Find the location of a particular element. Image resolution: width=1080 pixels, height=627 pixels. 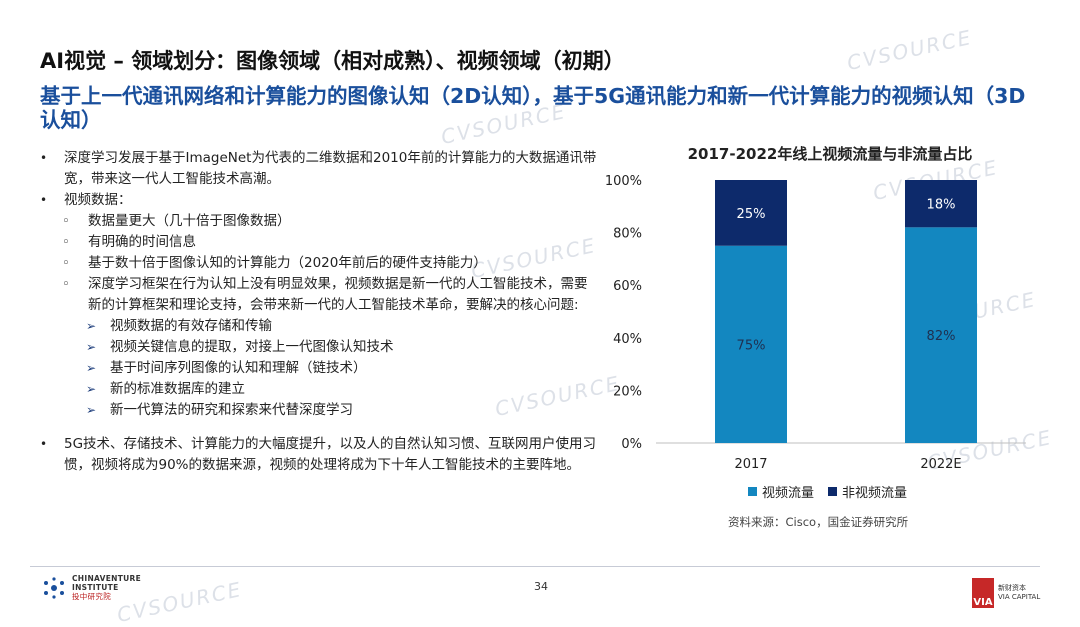

sub-bullet-item: 数据量更大（几十倍于图像数据） is located at coordinates (318, 221).